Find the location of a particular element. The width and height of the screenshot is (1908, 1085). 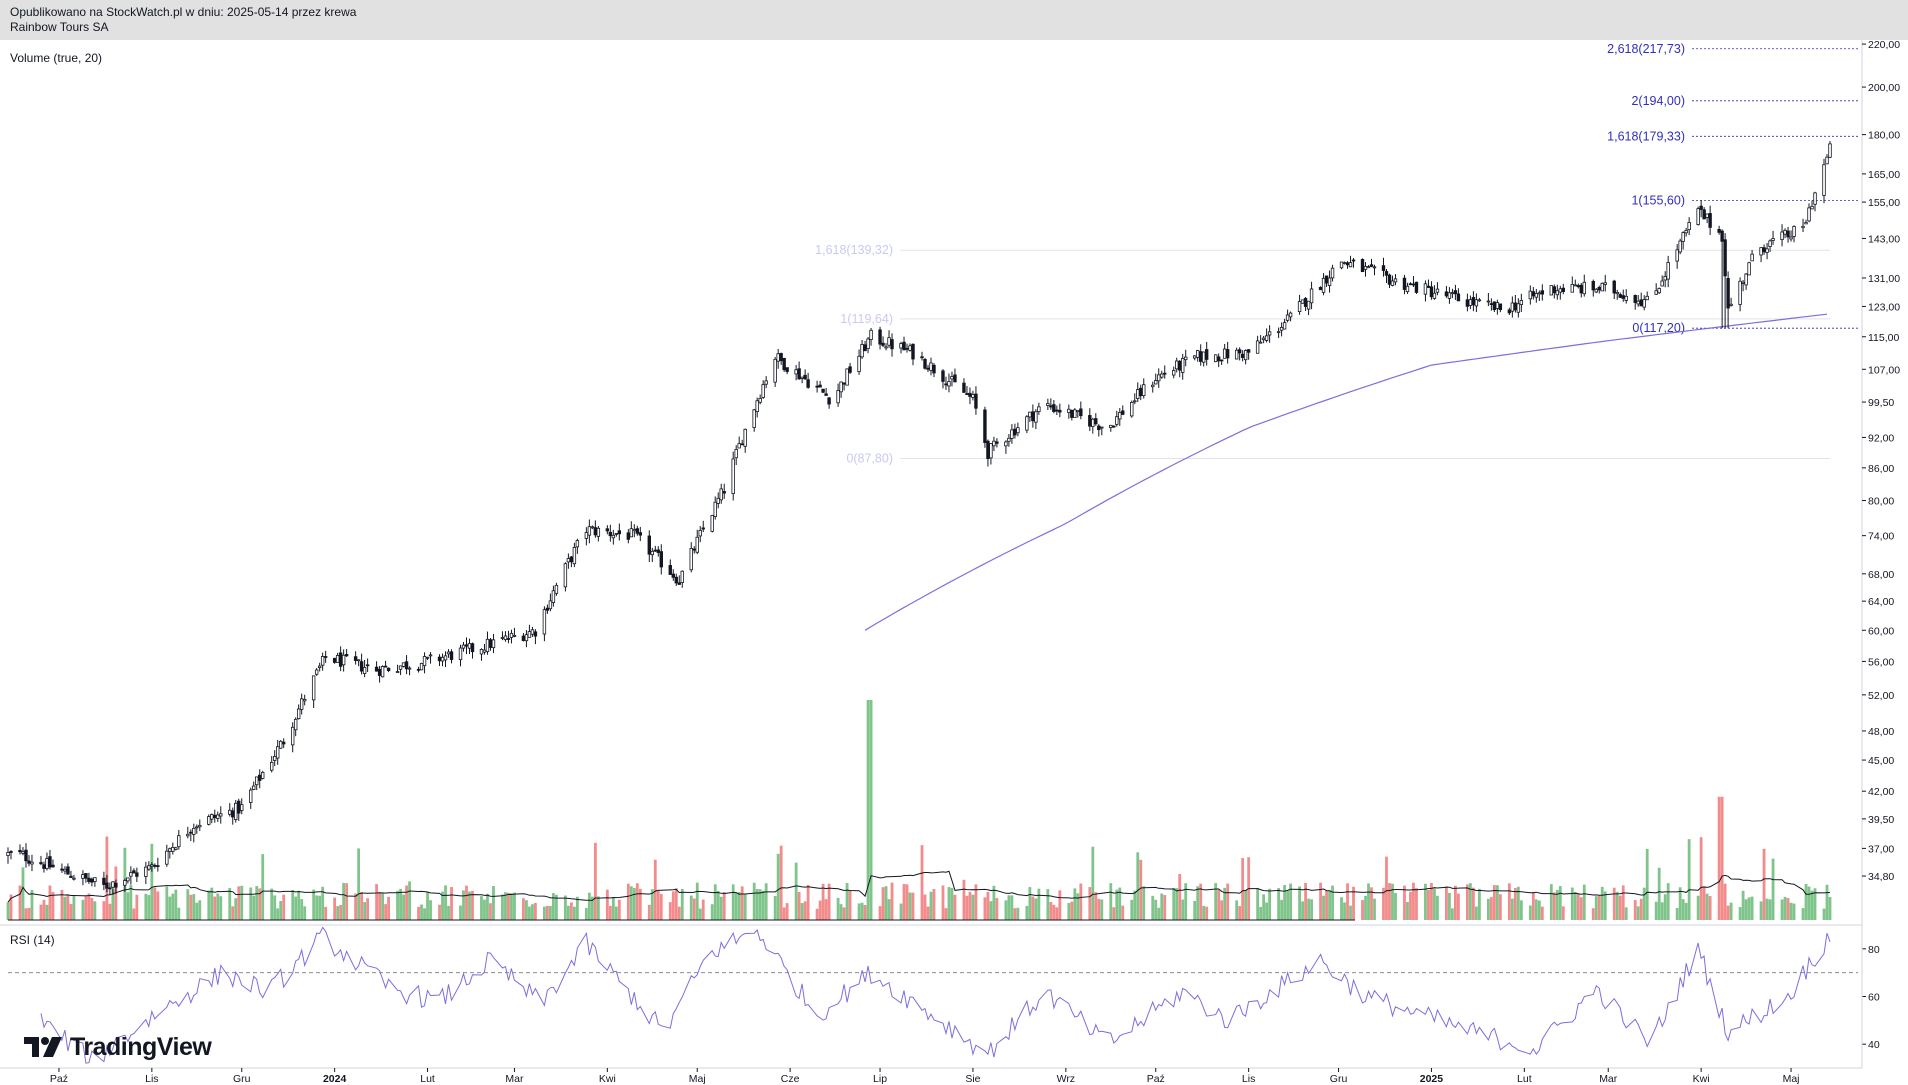

tradingview-logo-text: TradingView is located at coordinates (141, 1046).